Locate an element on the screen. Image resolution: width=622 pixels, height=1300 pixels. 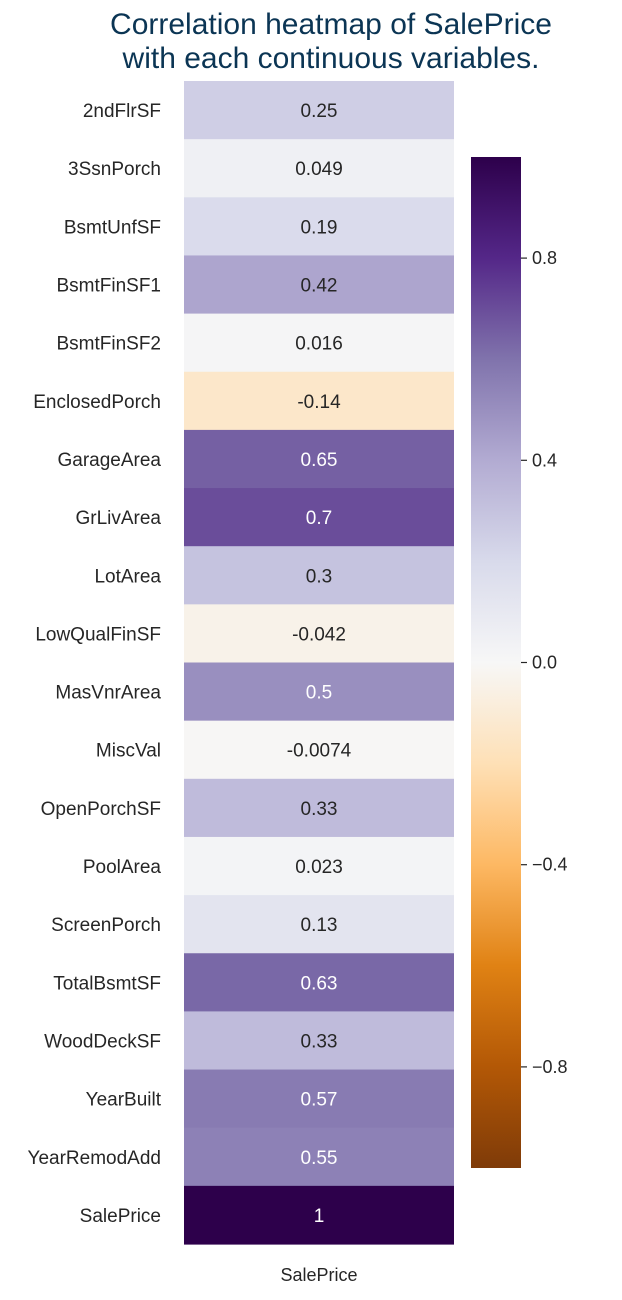
cell-value-label: 0.049 is located at coordinates (319, 169).